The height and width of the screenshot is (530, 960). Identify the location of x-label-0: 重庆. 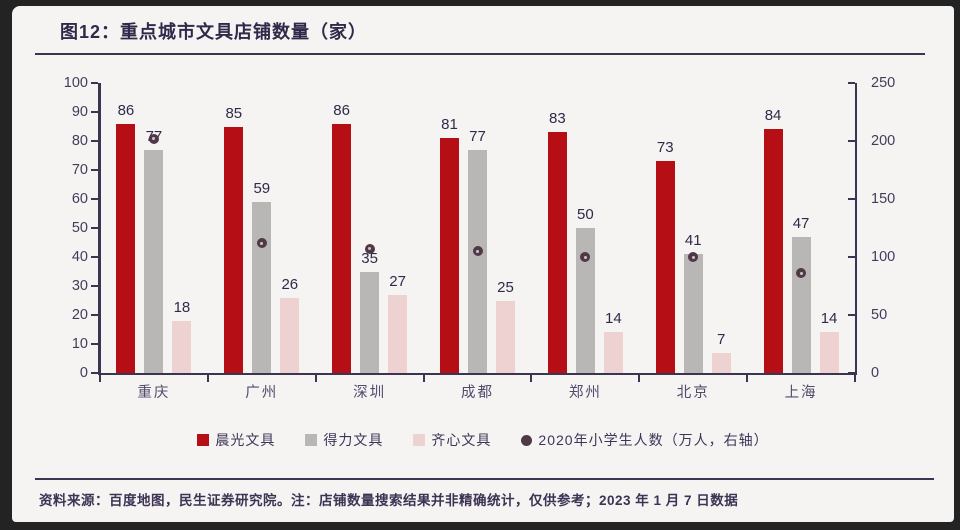
(154, 393).